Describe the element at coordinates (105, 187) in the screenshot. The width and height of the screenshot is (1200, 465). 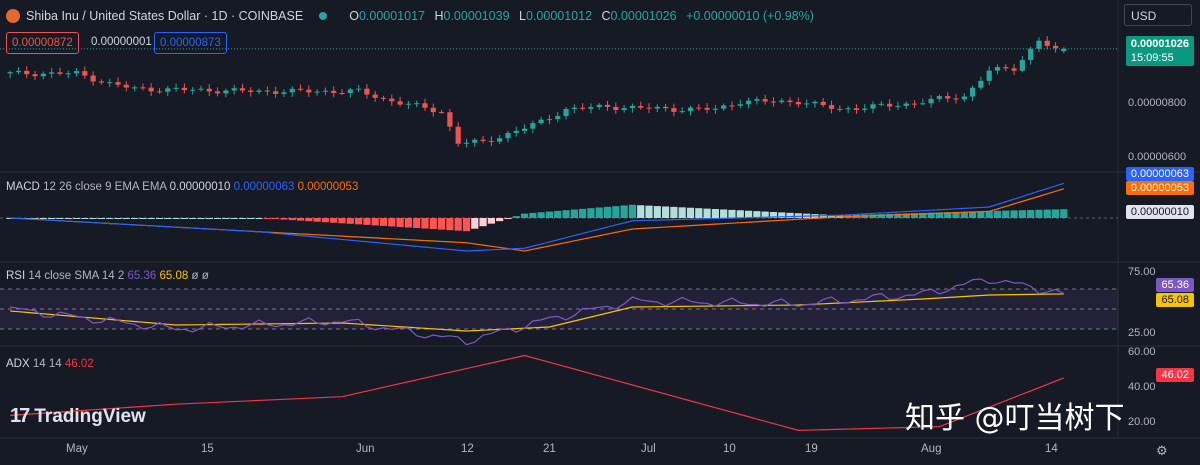
I see `macd-params: 12 26 close 9 EMA EMA` at that location.